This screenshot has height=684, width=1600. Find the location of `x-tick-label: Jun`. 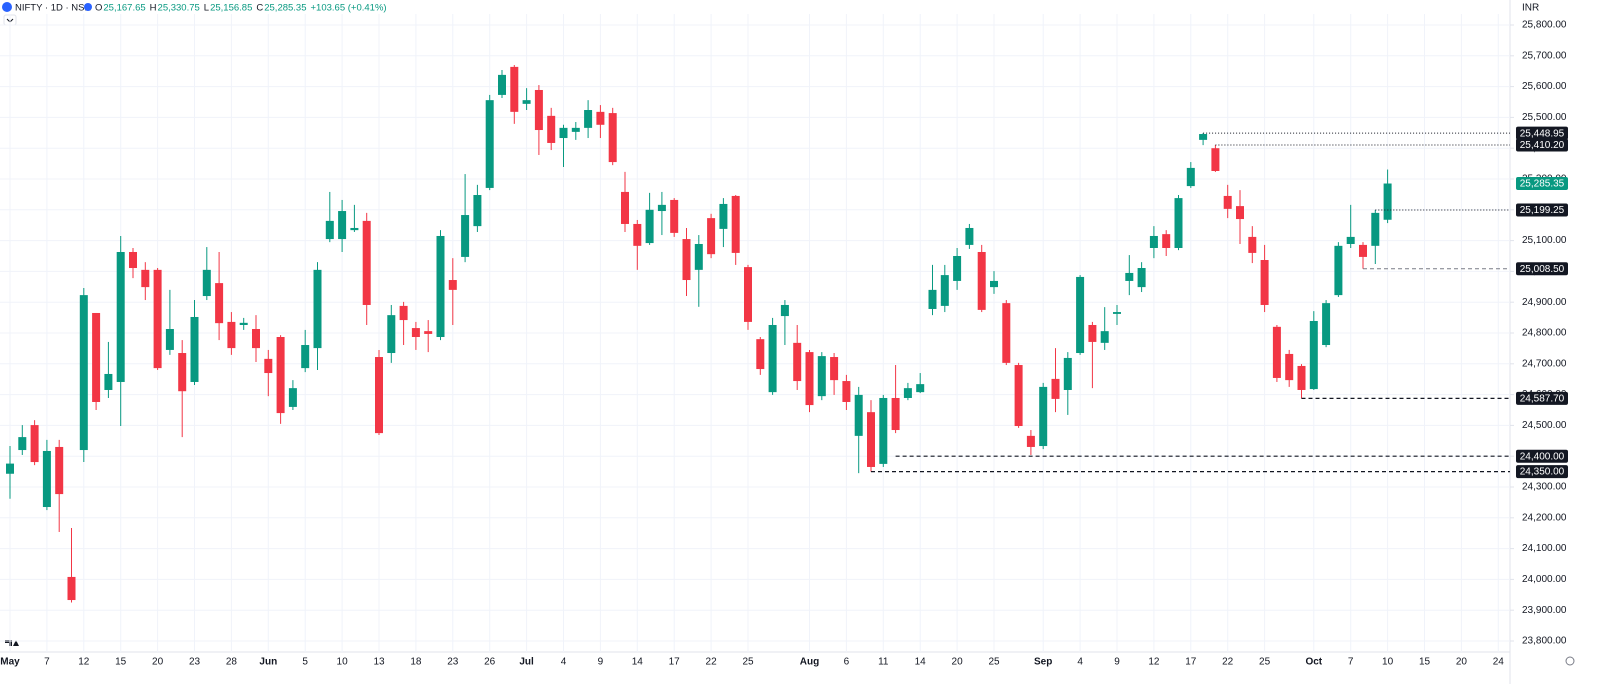

x-tick-label: Jun is located at coordinates (268, 662).